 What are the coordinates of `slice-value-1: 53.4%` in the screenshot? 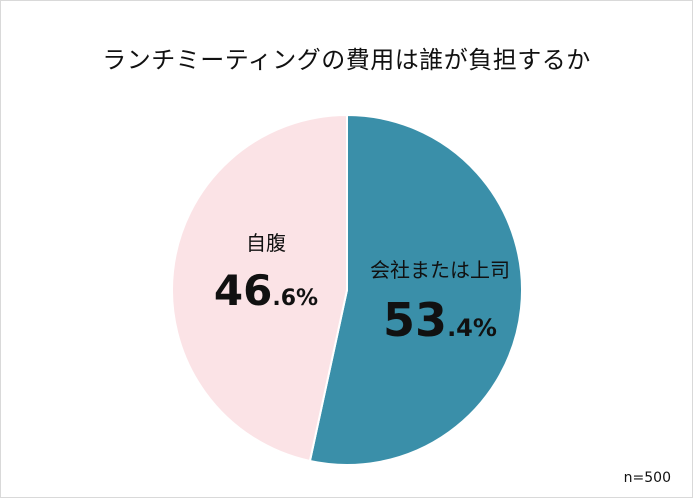 It's located at (440, 320).